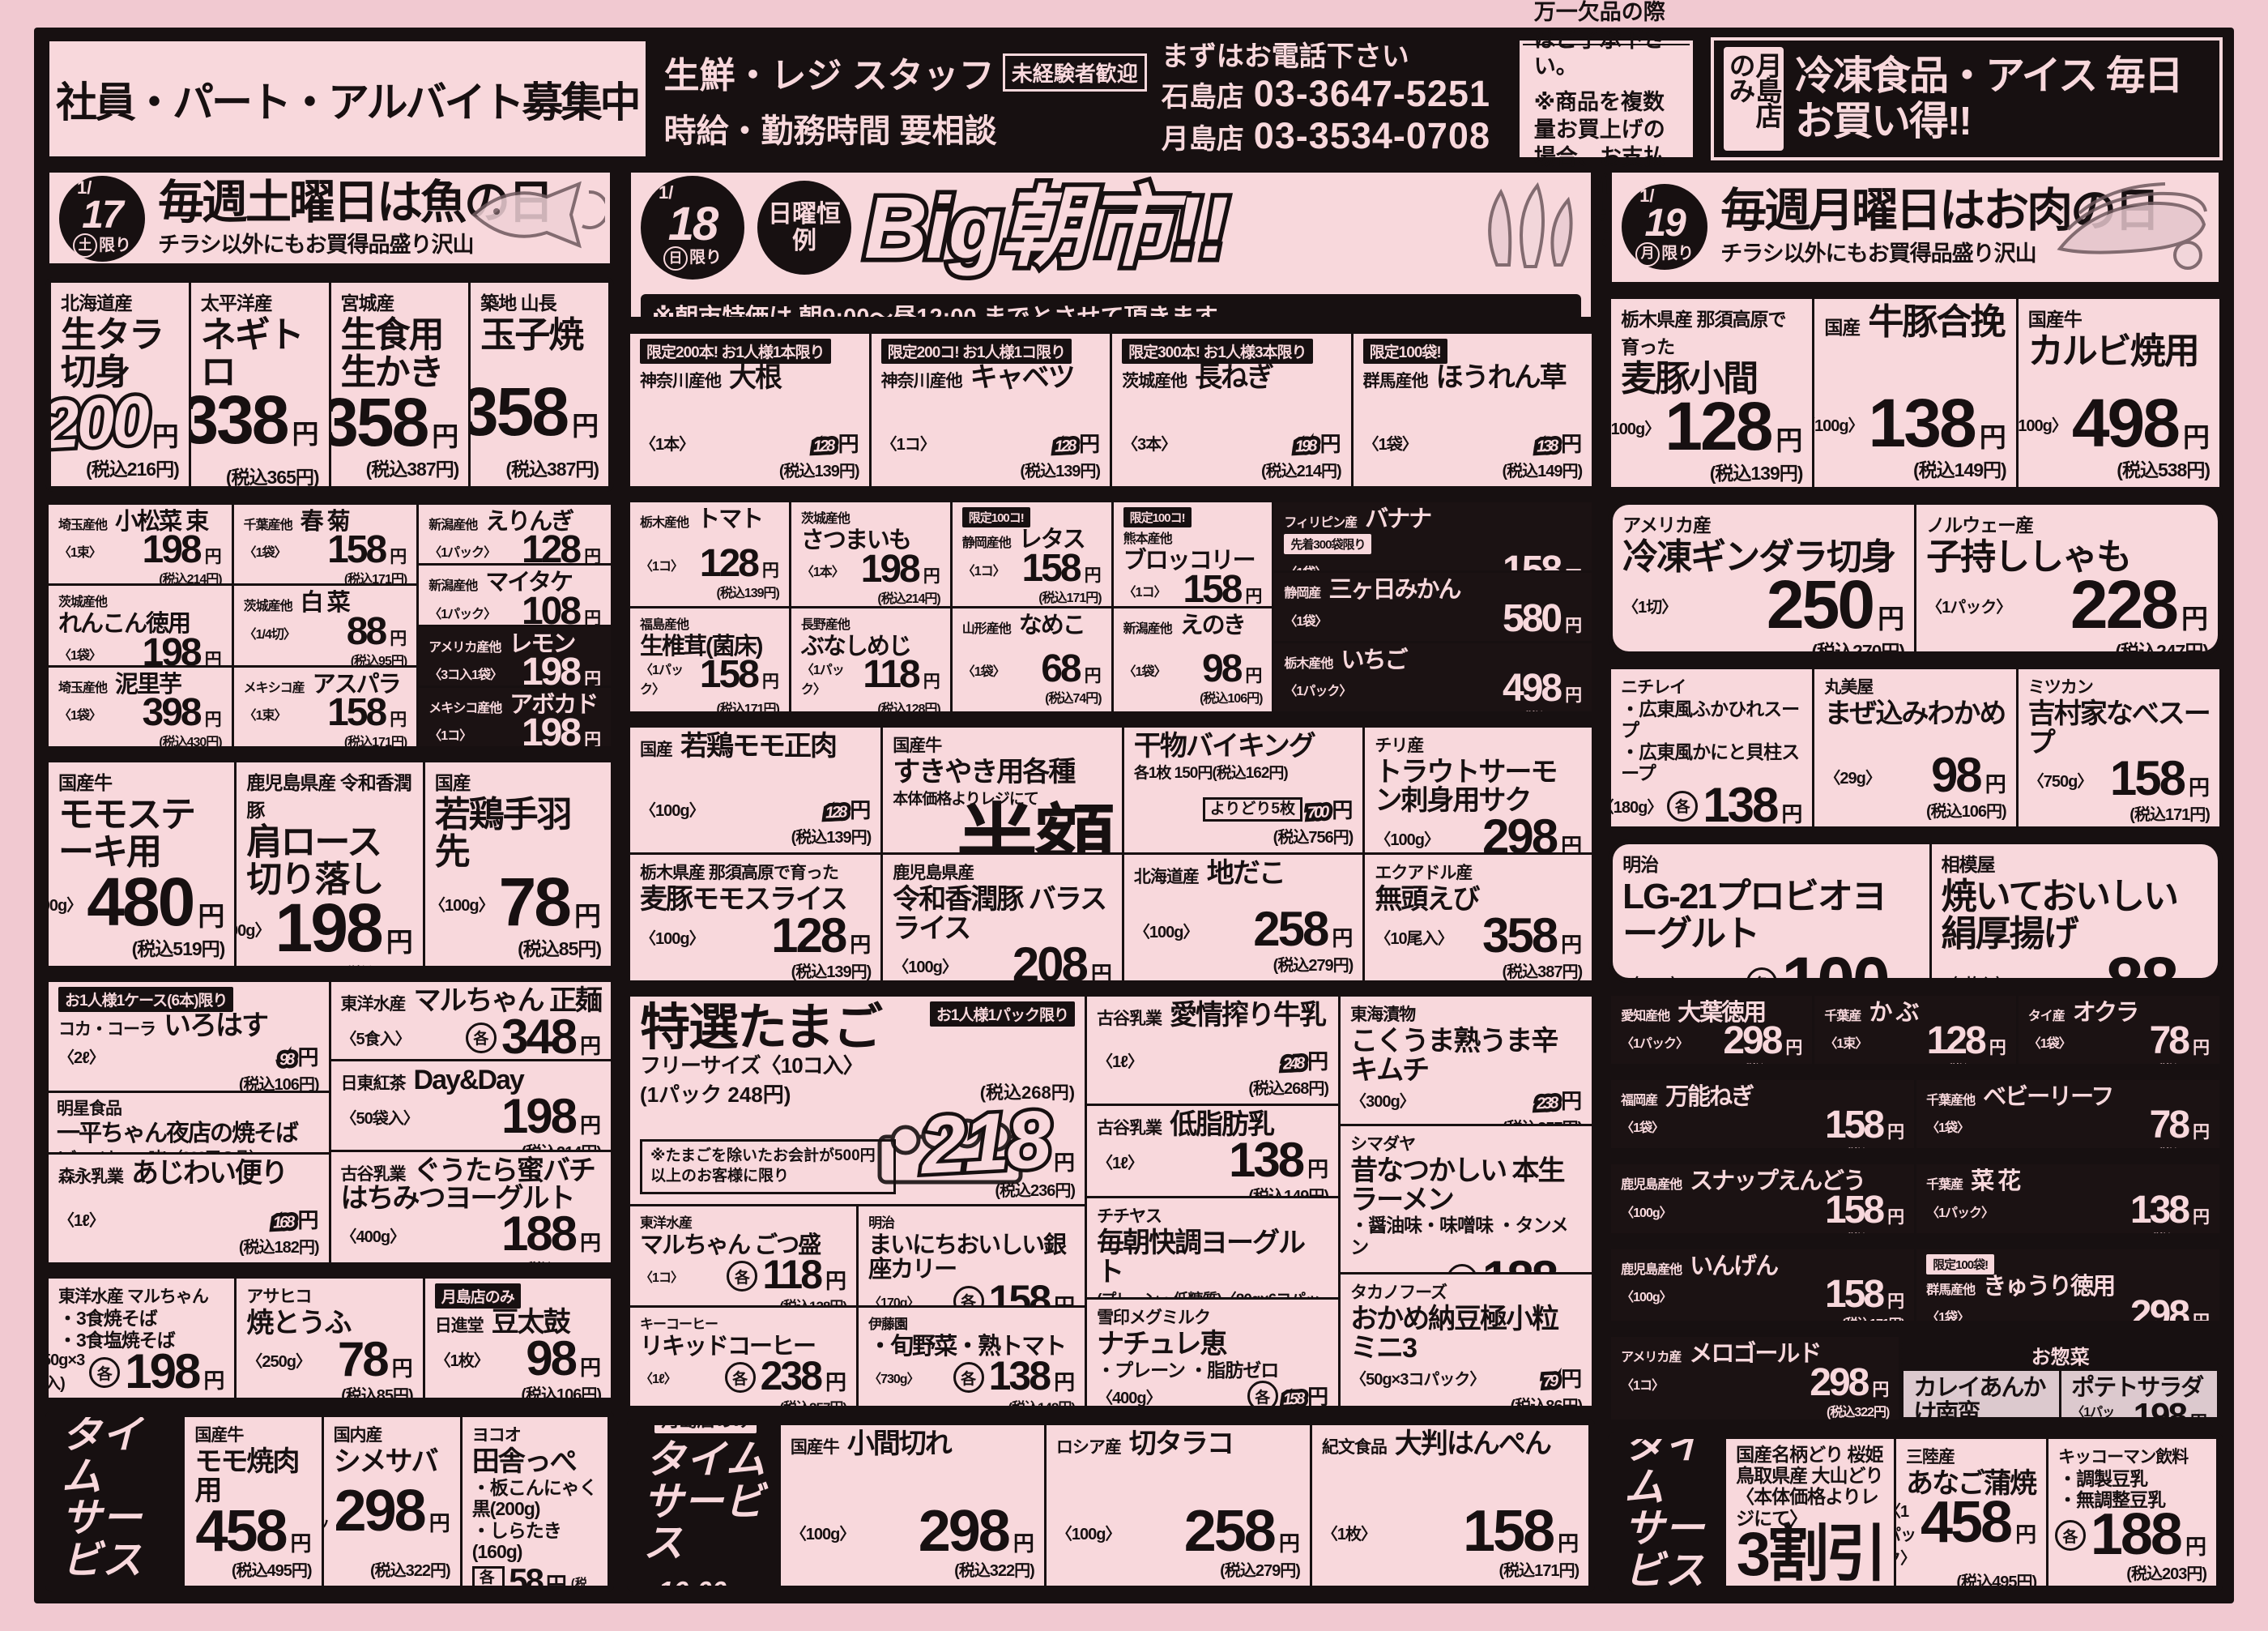 The image size is (2268, 1631). Describe the element at coordinates (744, 900) in the screenshot. I see `item-name: 麦豚モモスライス` at that location.